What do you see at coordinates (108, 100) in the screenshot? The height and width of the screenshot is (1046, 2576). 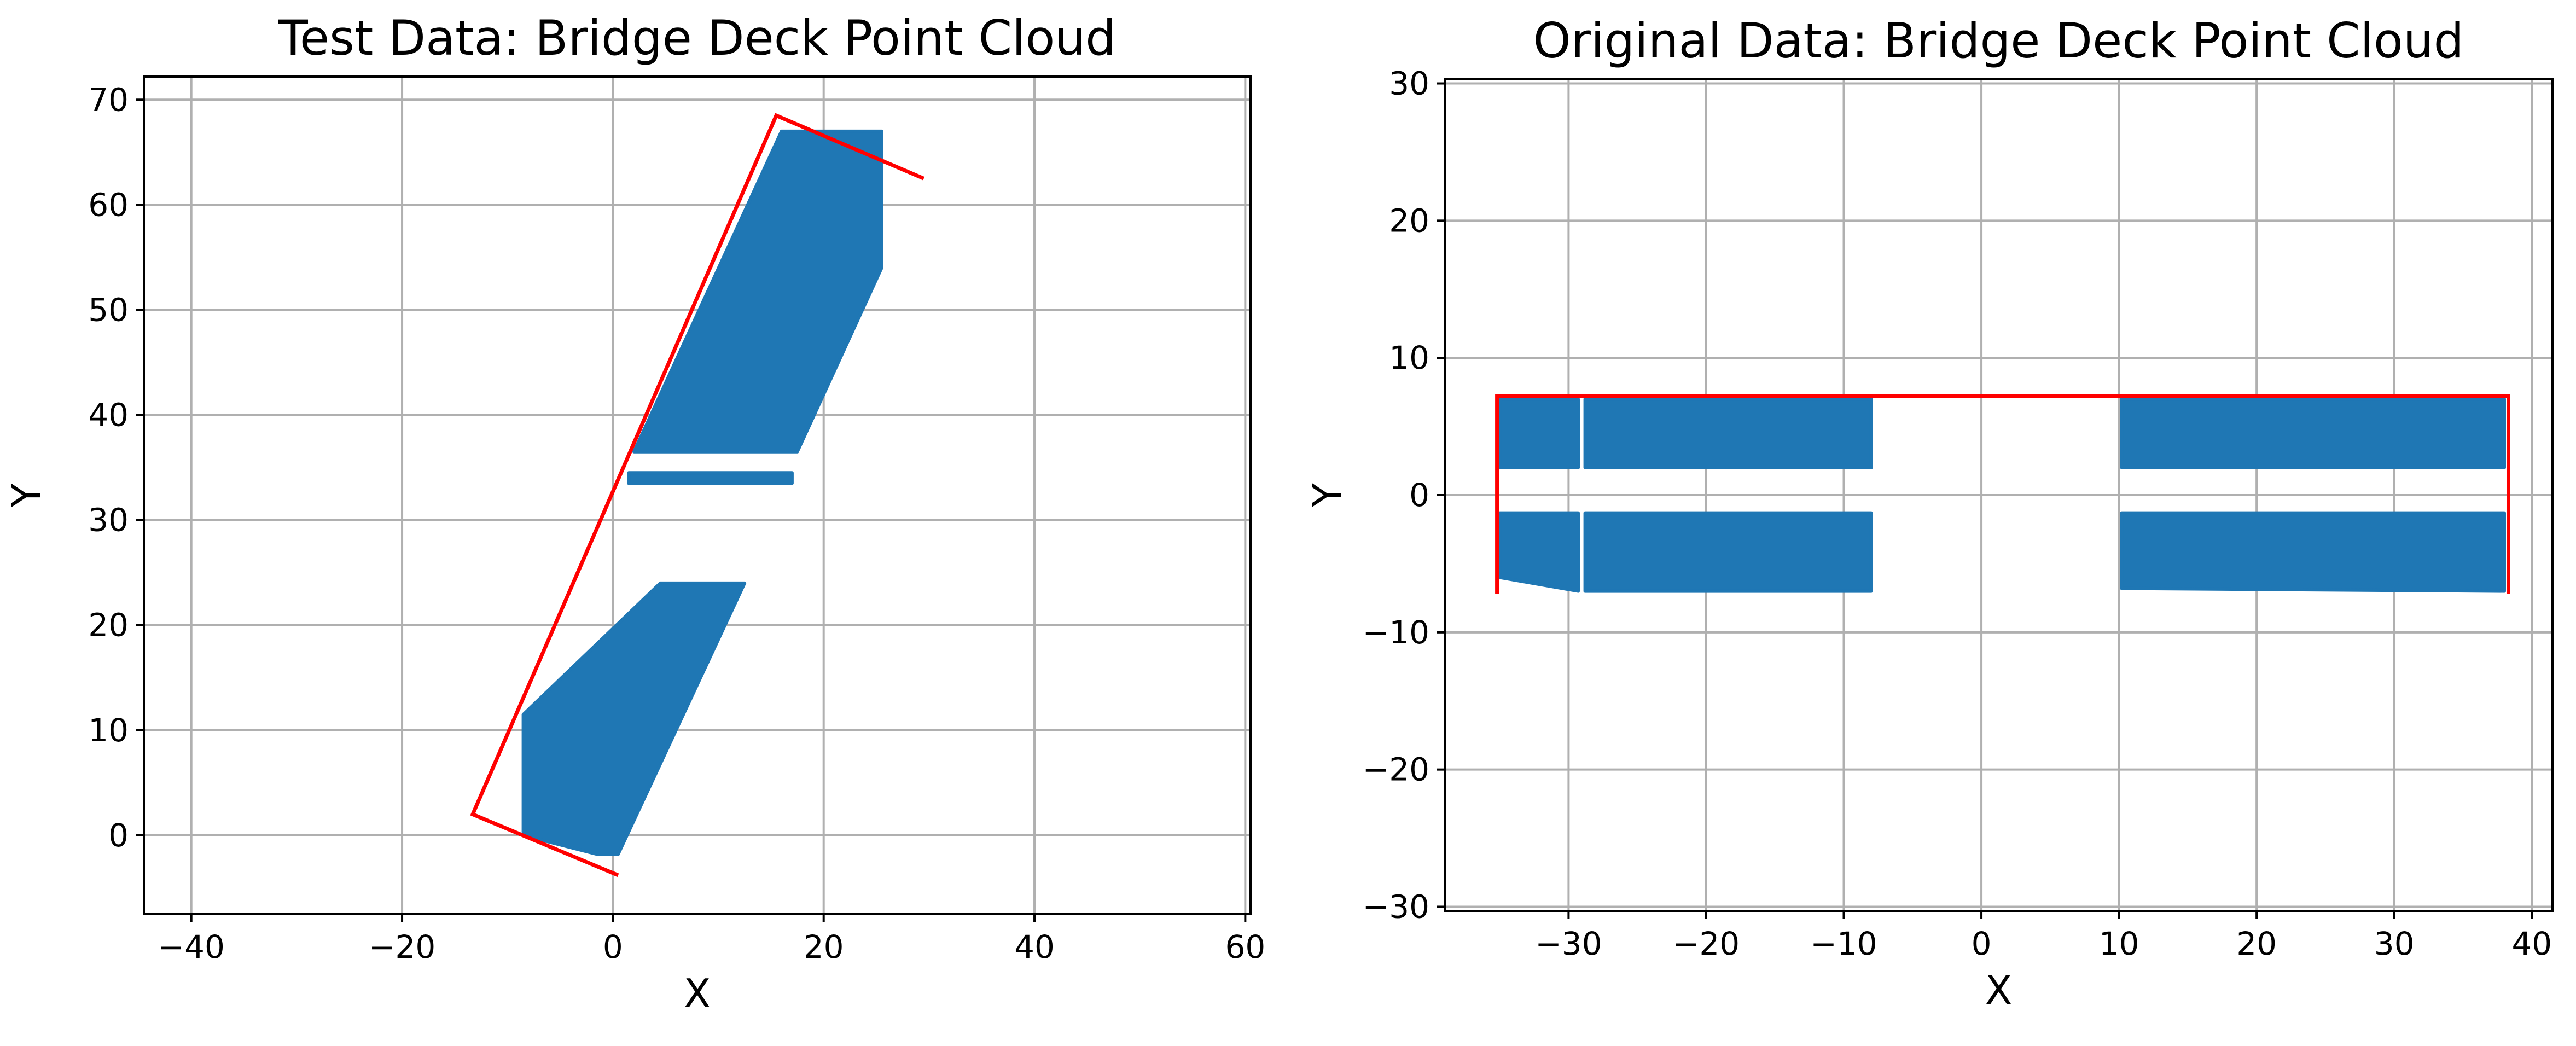 I see `y-tick-label: 70` at bounding box center [108, 100].